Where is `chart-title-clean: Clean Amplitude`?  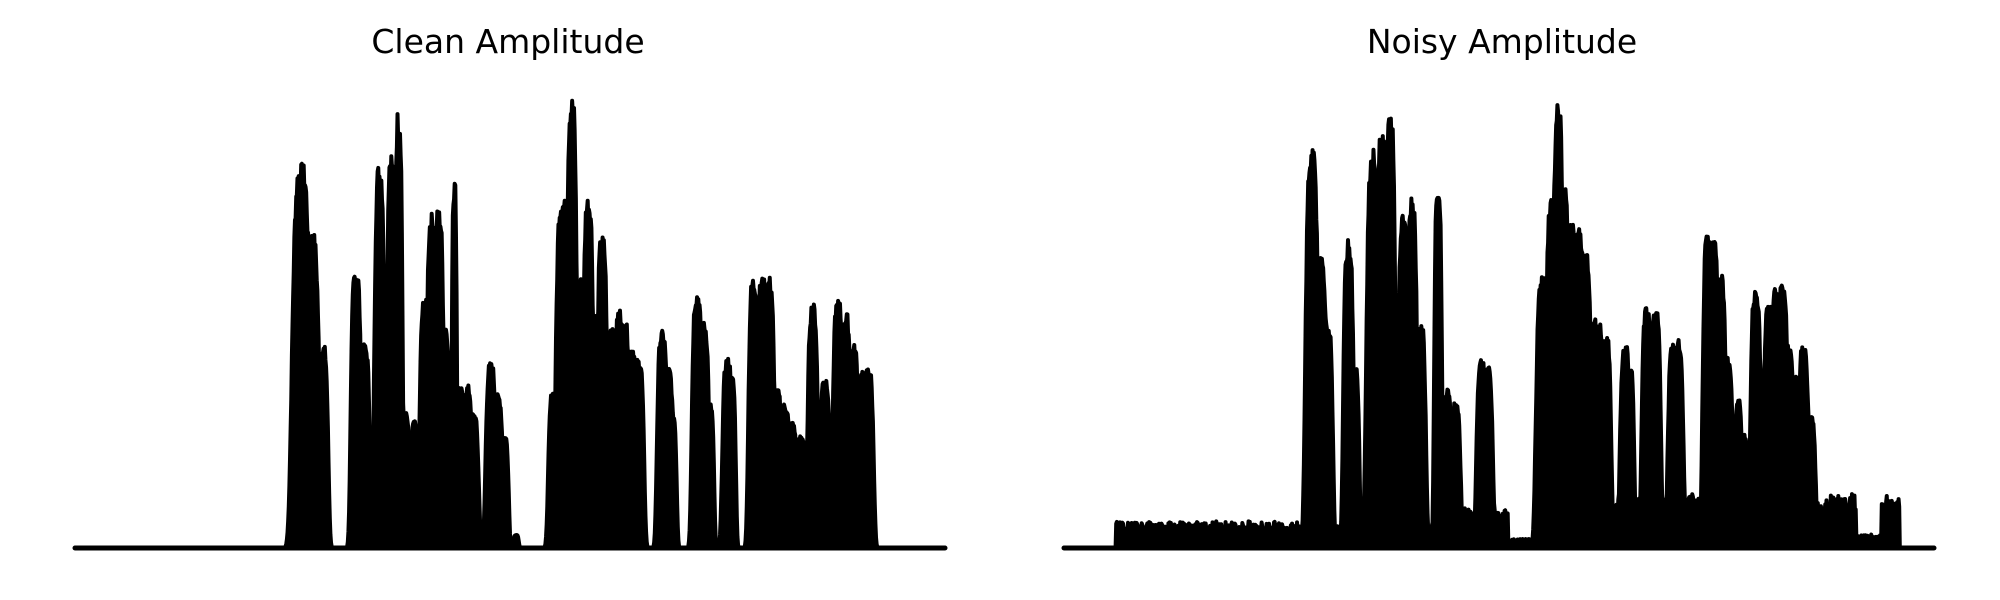
chart-title-clean: Clean Amplitude is located at coordinates (508, 41).